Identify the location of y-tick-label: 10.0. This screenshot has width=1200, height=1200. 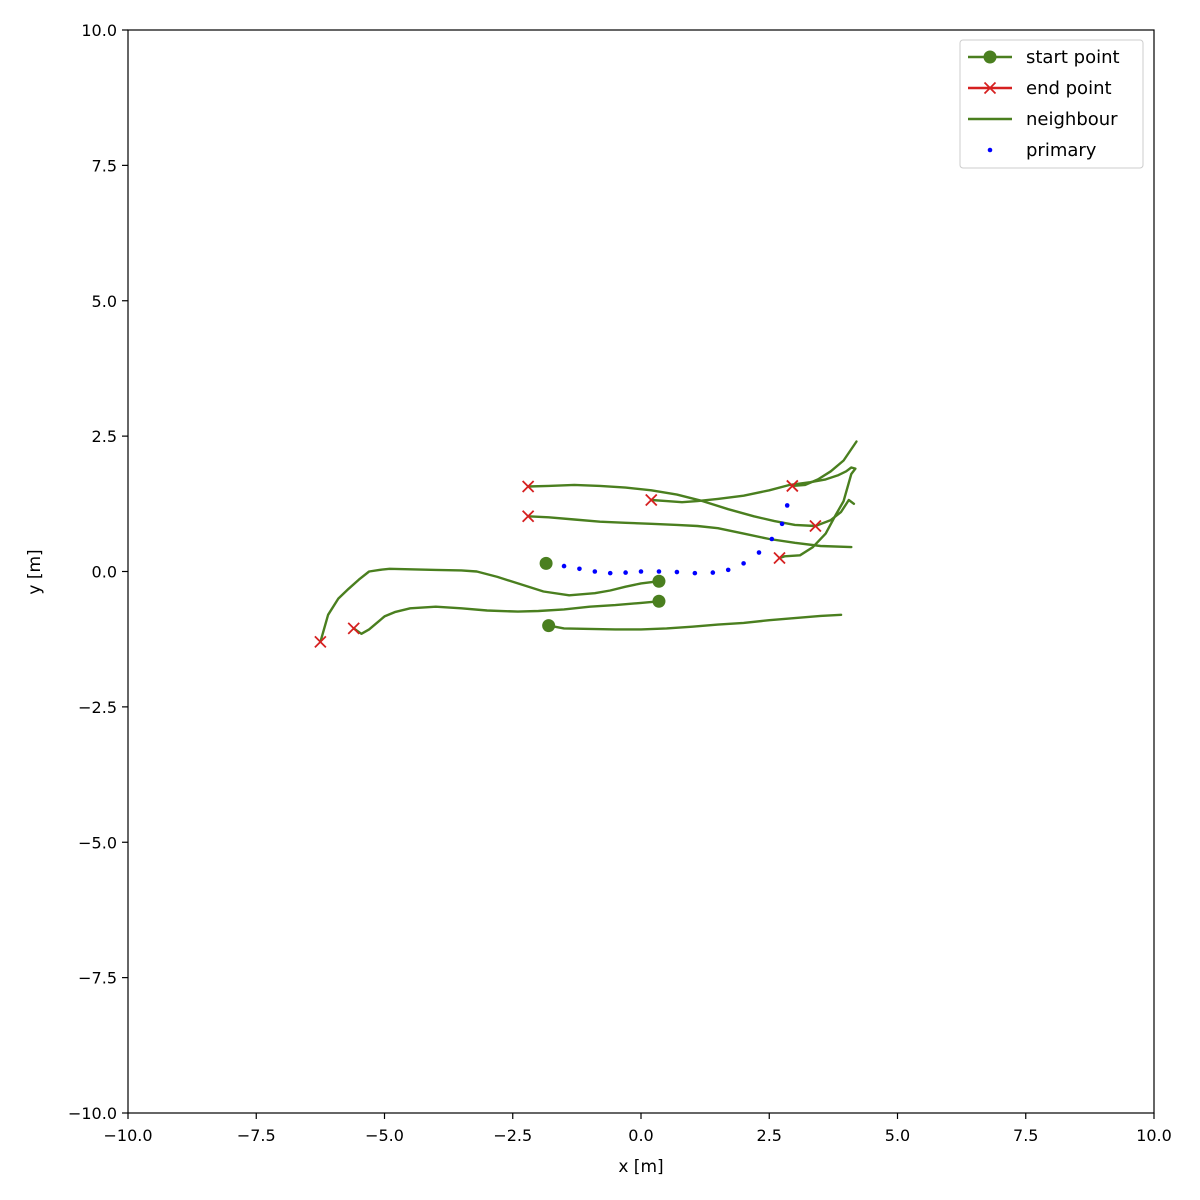
(99, 30).